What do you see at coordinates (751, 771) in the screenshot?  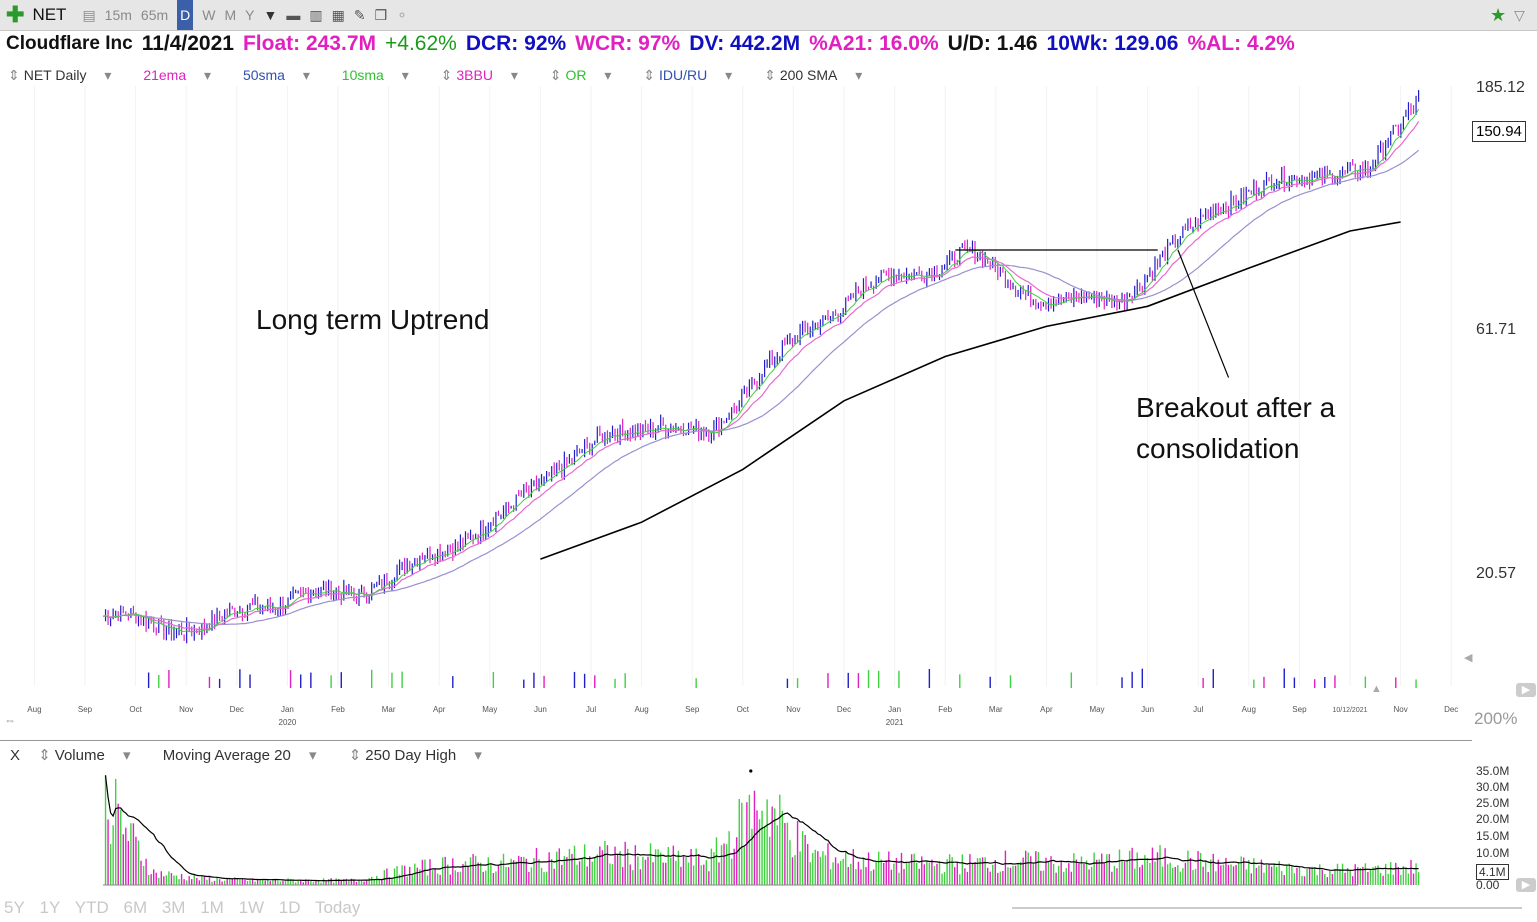 I see `volume-250-day-high-marker` at bounding box center [751, 771].